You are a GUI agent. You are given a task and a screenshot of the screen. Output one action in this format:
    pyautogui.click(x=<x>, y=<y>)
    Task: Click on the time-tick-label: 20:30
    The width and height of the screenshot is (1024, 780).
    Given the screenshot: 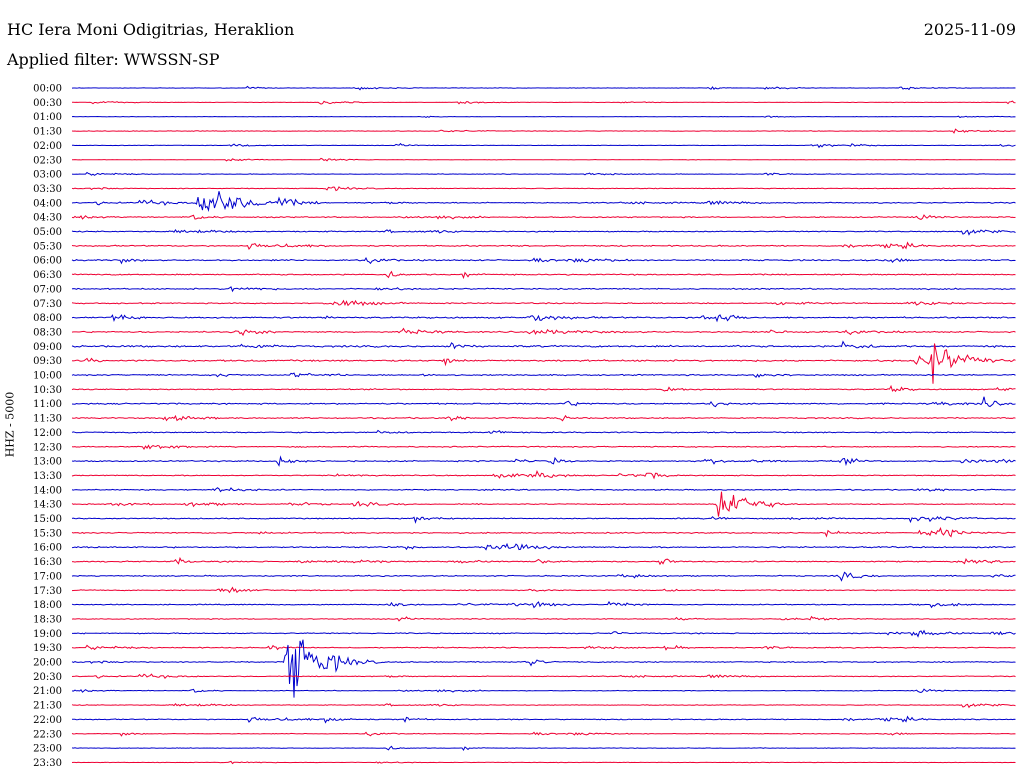 What is the action you would take?
    pyautogui.click(x=47, y=677)
    